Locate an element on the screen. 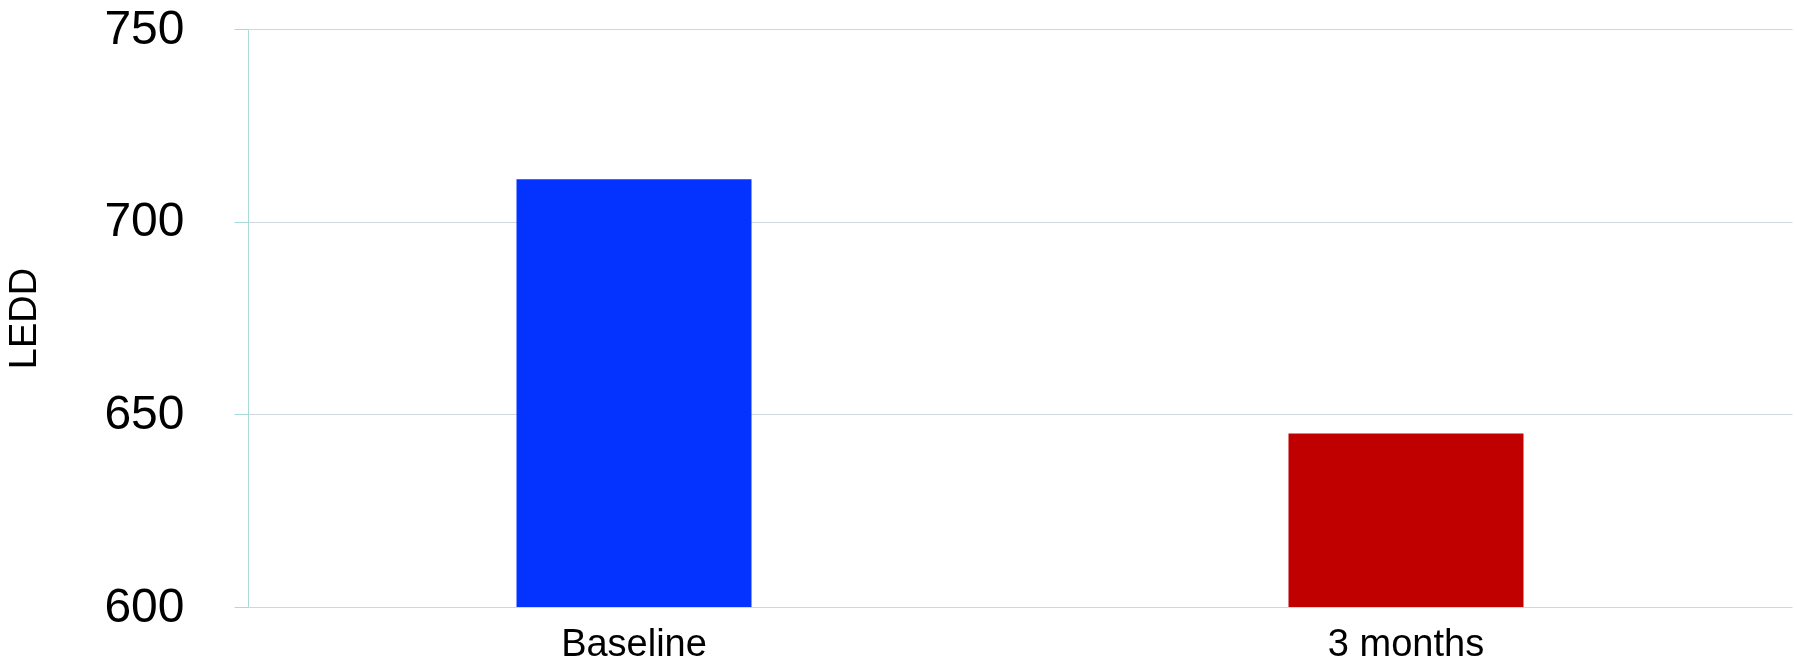 The width and height of the screenshot is (1797, 668). y-tick-label: 700 is located at coordinates (144, 220).